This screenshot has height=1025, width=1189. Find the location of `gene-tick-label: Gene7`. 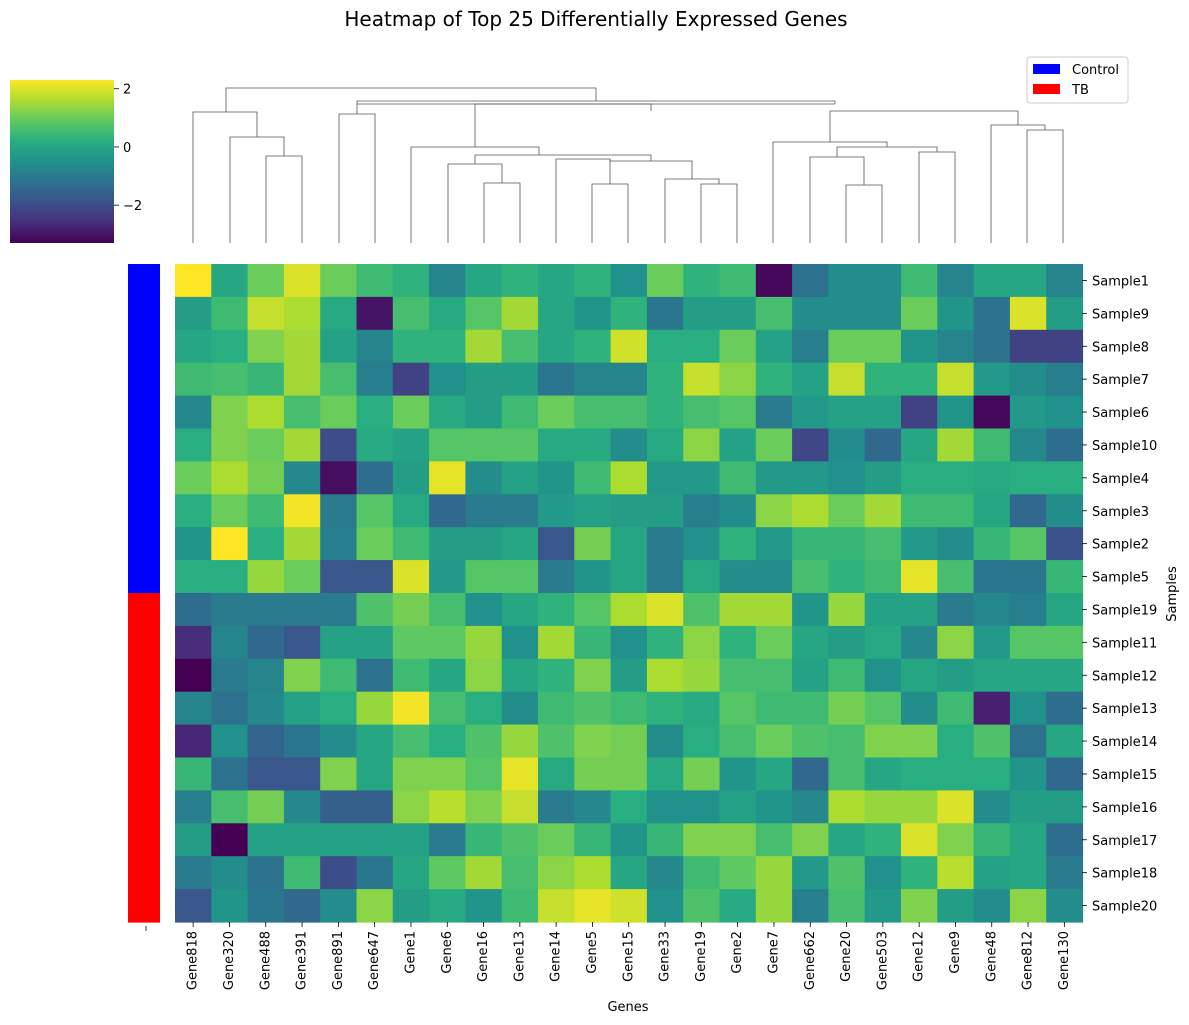

gene-tick-label: Gene7 is located at coordinates (773, 952).